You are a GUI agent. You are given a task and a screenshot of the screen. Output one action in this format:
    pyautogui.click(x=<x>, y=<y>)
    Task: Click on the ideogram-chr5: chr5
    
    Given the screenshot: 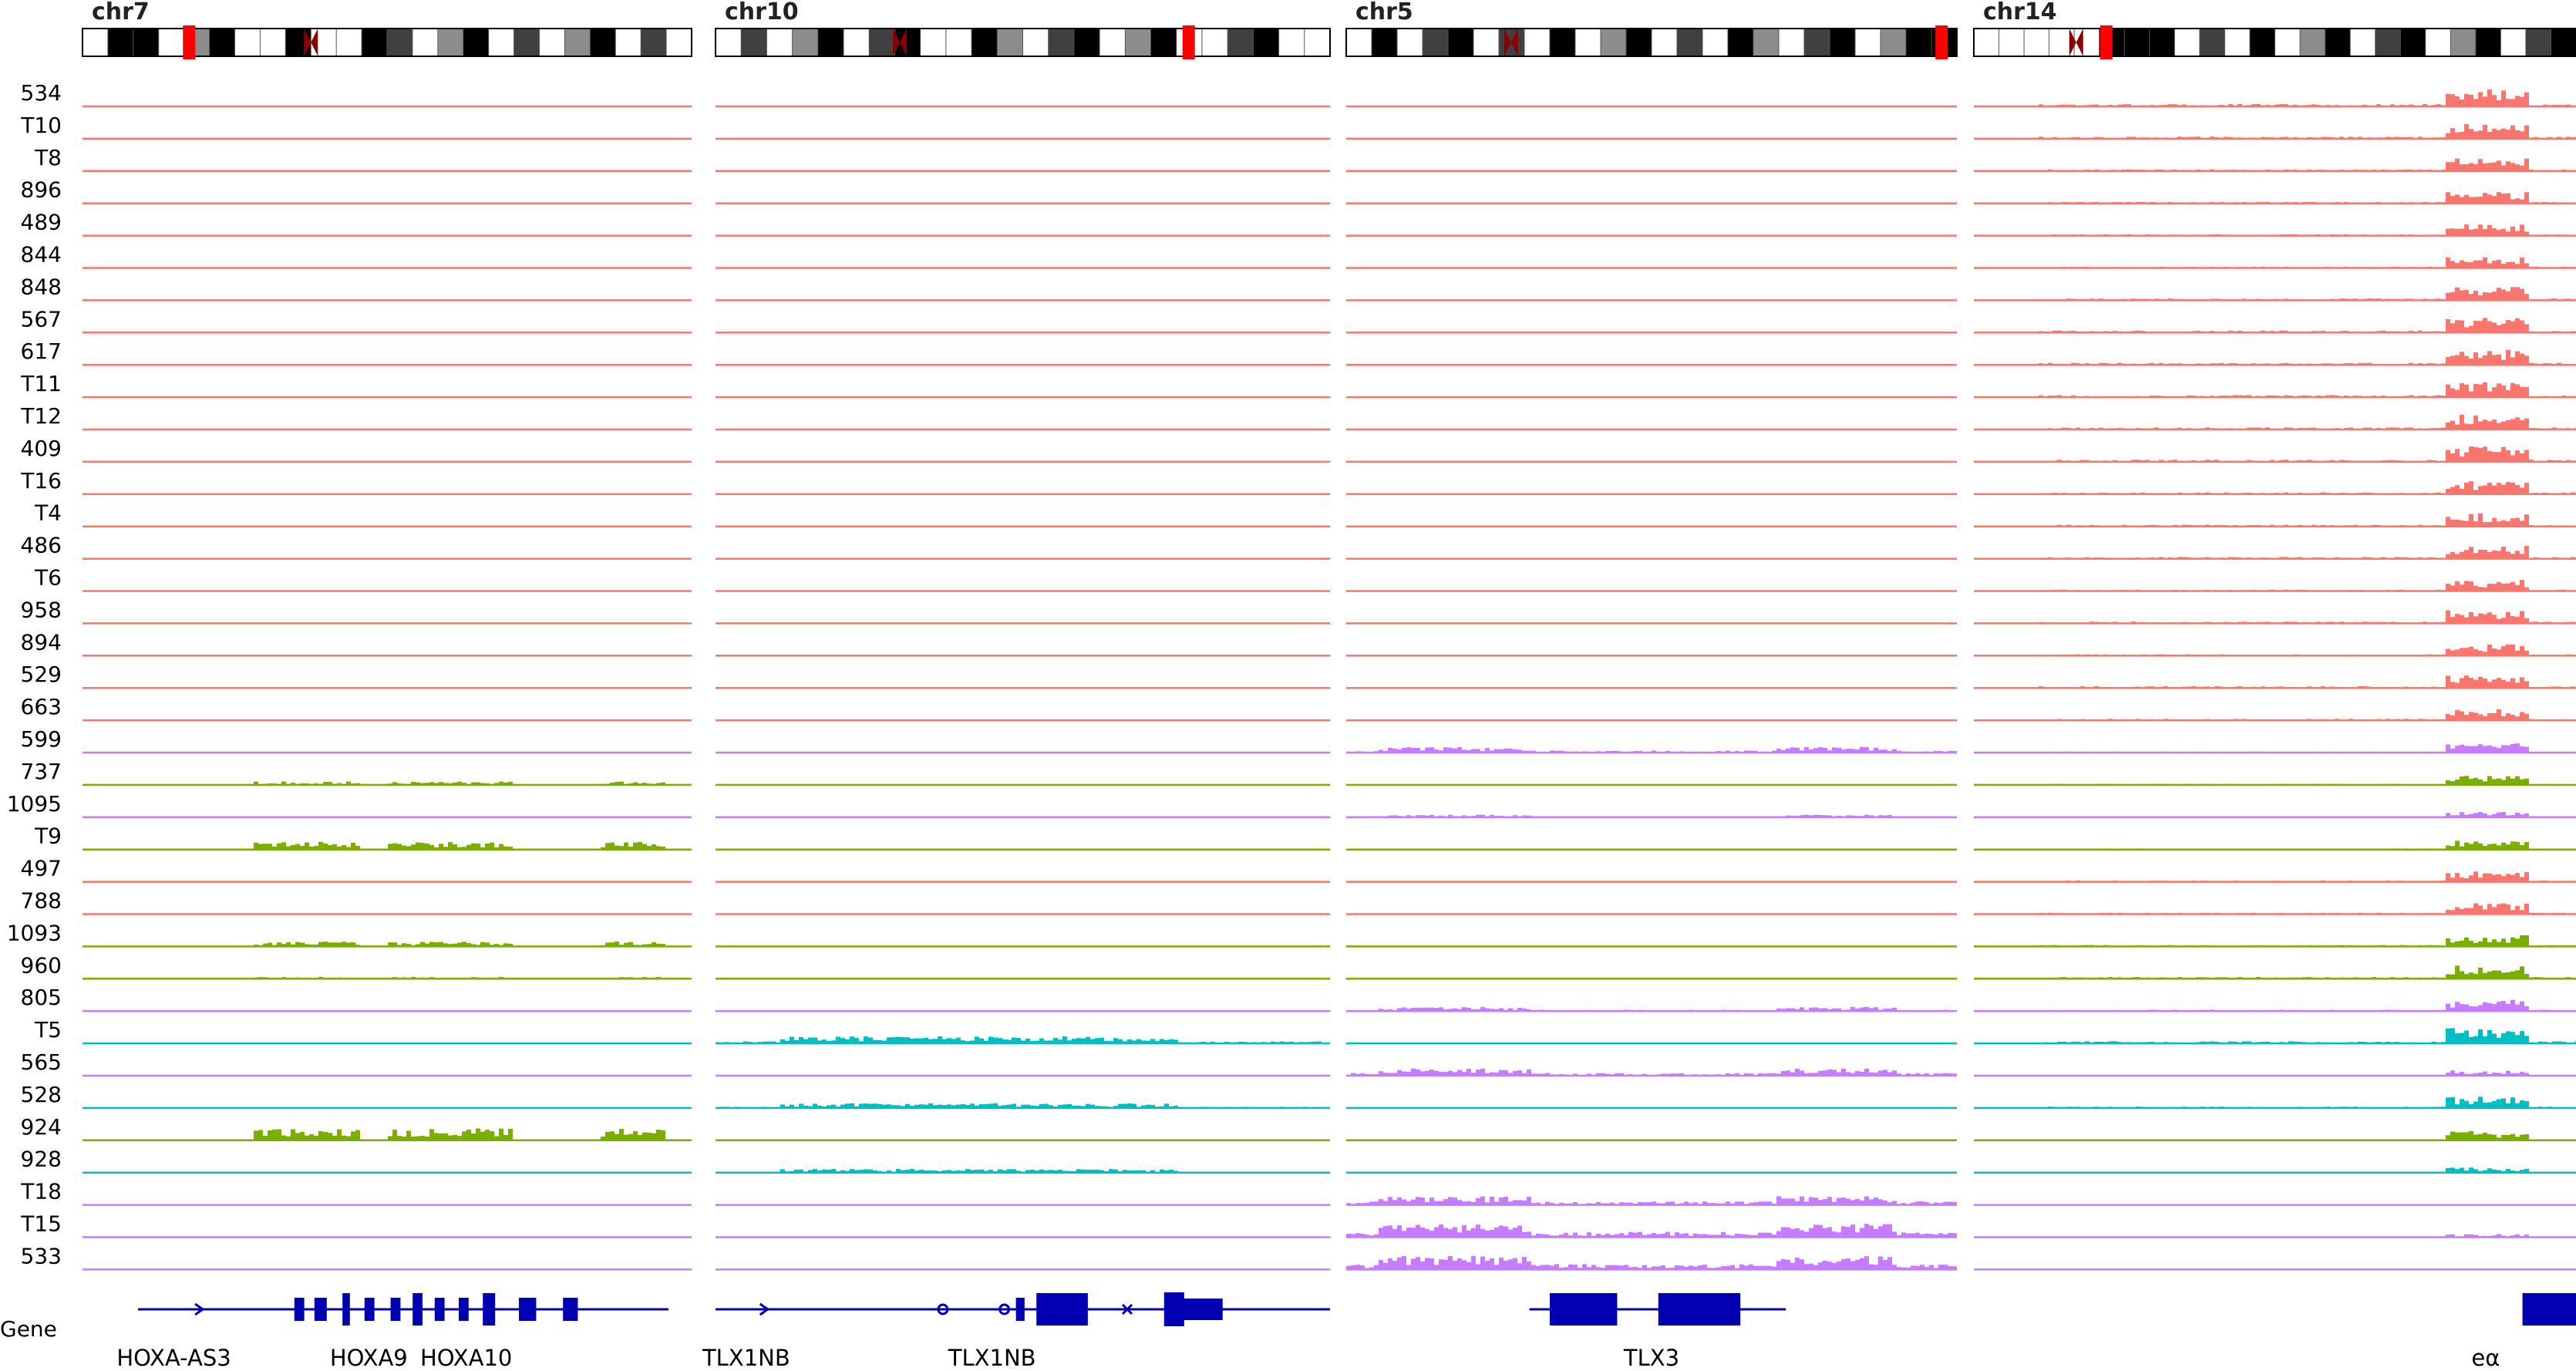 What is the action you would take?
    pyautogui.click(x=1652, y=29)
    